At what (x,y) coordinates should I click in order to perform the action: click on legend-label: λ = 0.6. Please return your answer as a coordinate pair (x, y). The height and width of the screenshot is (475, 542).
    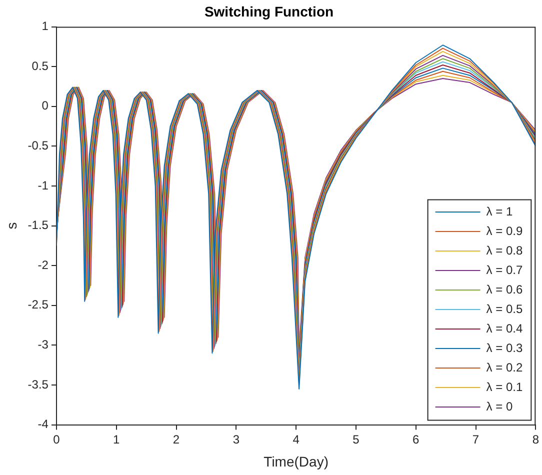
    Looking at the image, I should click on (504, 289).